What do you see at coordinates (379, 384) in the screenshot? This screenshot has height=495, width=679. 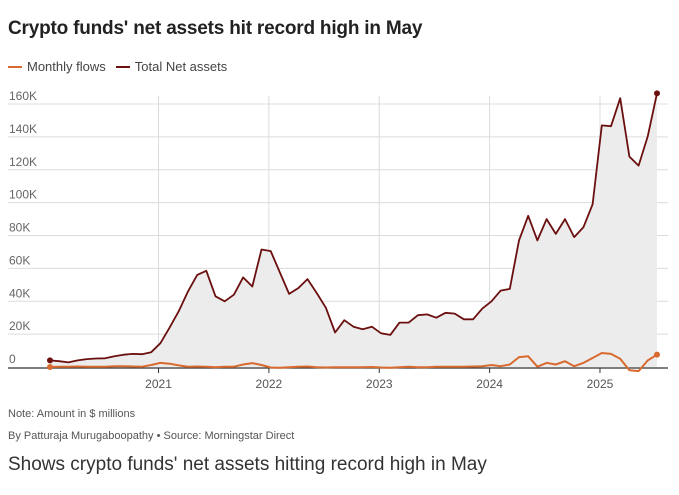 I see `x-tick-label: 2023` at bounding box center [379, 384].